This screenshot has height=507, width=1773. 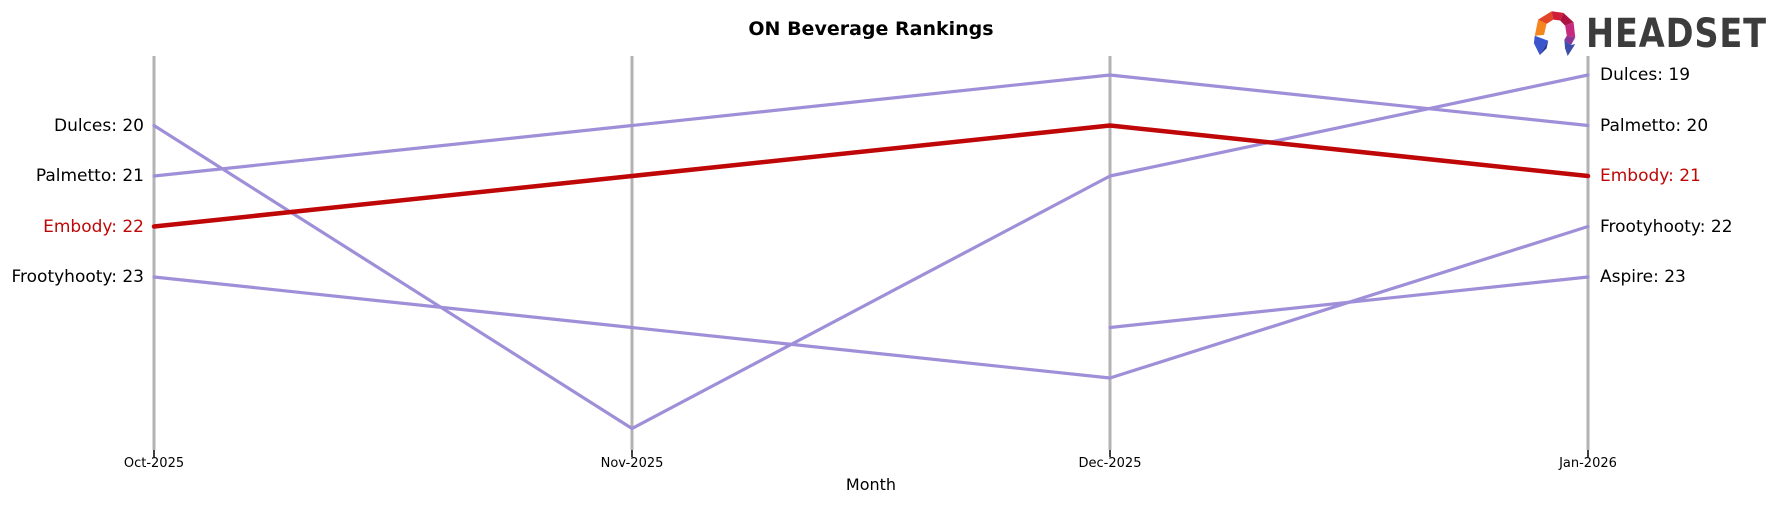 I want to click on series-line-aspire, so click(x=1349, y=302).